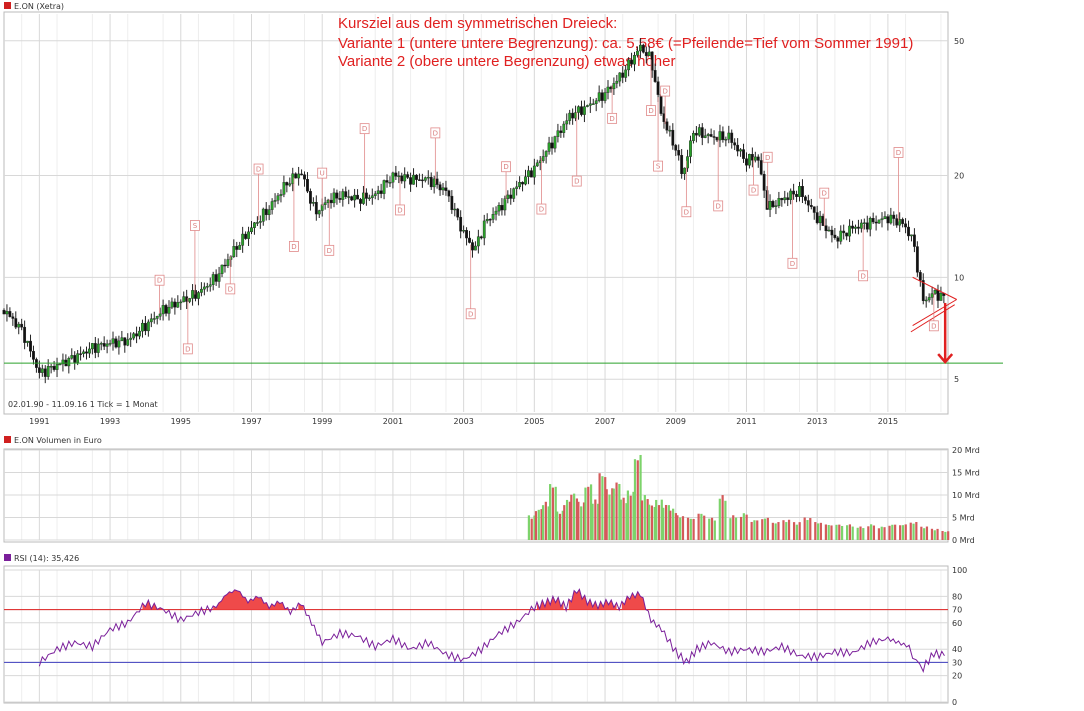  I want to click on event-marker-label: S, so click(658, 167).